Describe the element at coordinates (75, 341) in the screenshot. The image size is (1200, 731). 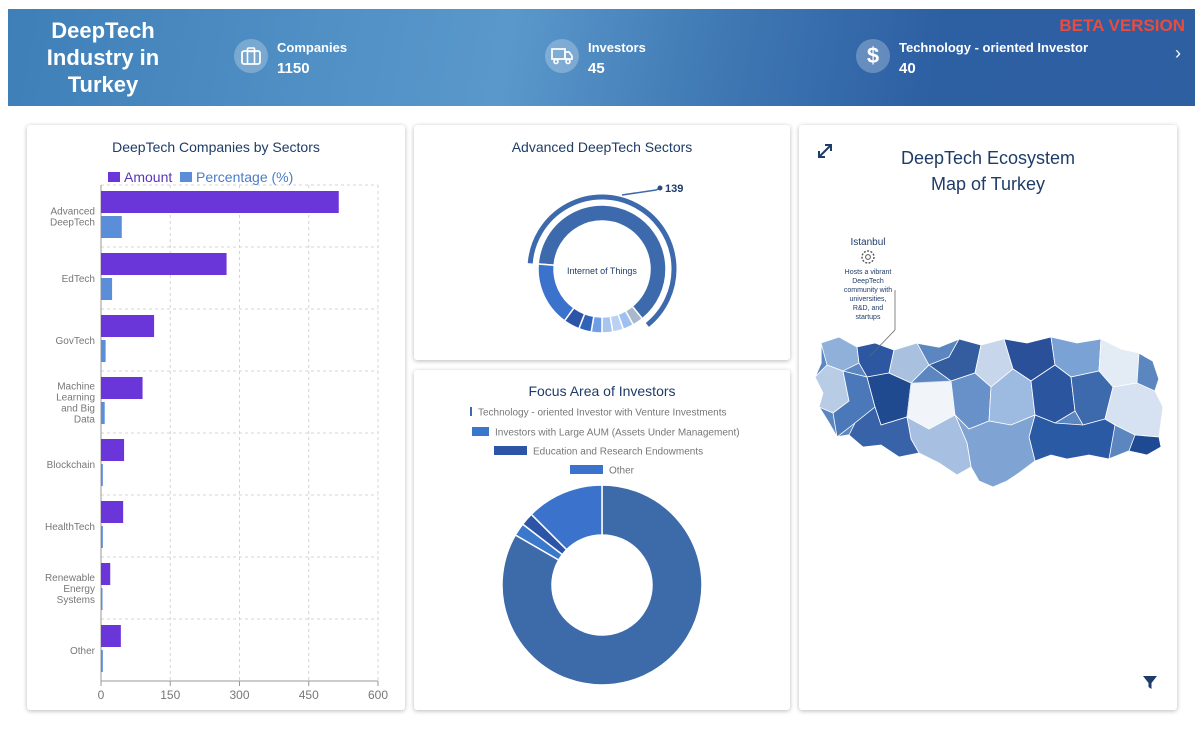
I see `y-tick-label: GovTech` at that location.